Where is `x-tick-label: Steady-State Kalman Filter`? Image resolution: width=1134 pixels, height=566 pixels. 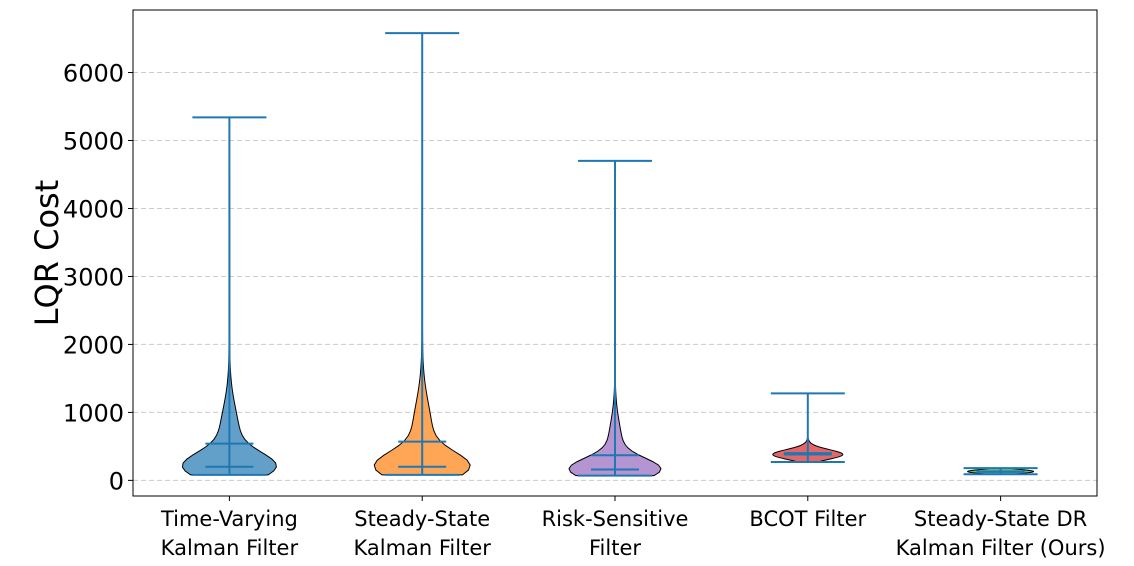 x-tick-label: Steady-State Kalman Filter is located at coordinates (422, 533).